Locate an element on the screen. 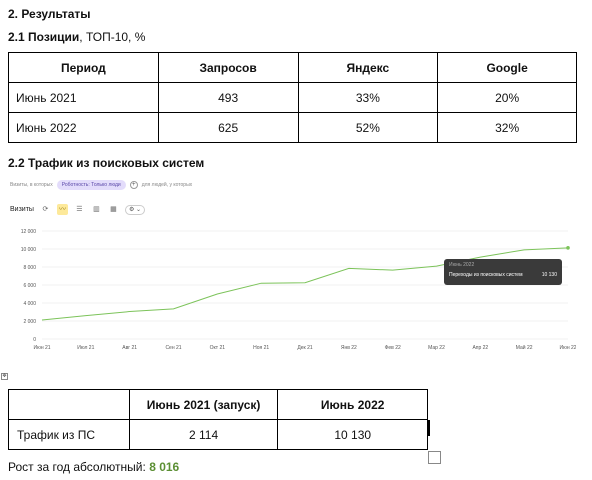 This screenshot has width=592, height=480. table-resize-handle is located at coordinates (434, 457).